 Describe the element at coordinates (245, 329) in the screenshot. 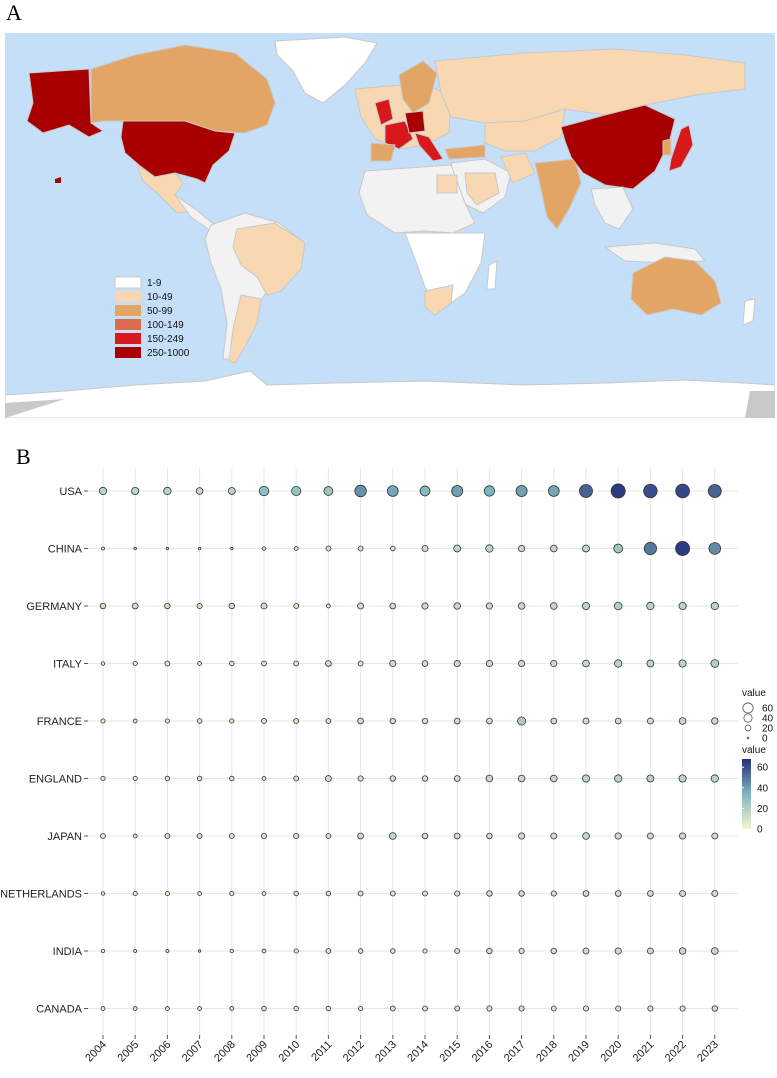

I see `country-argentina` at that location.